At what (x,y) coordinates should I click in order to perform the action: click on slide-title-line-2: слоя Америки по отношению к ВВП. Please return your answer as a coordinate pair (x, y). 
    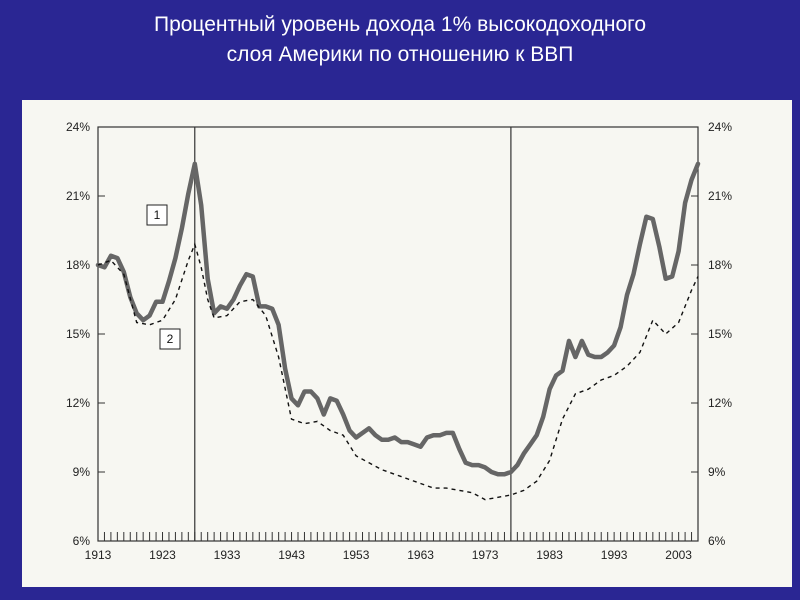
    Looking at the image, I should click on (400, 54).